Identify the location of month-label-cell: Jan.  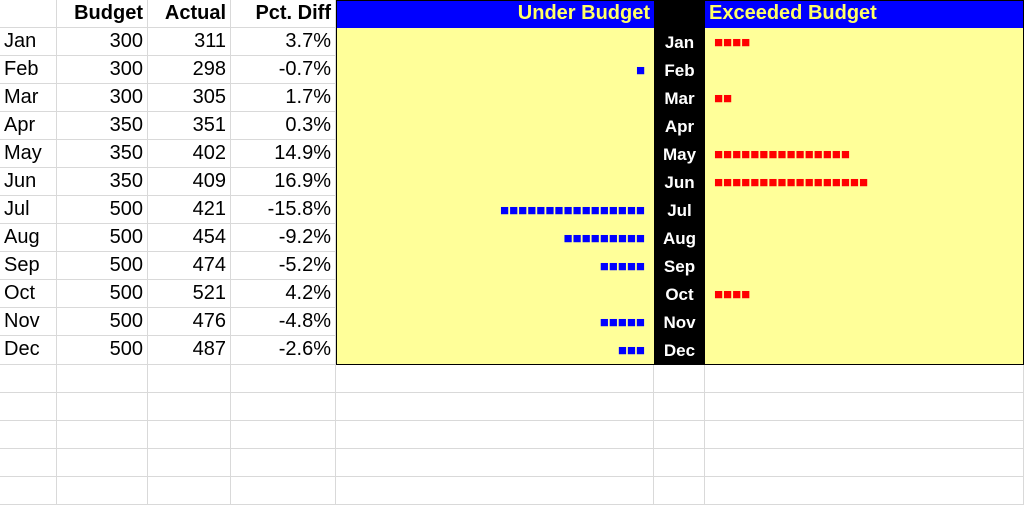
(679, 42).